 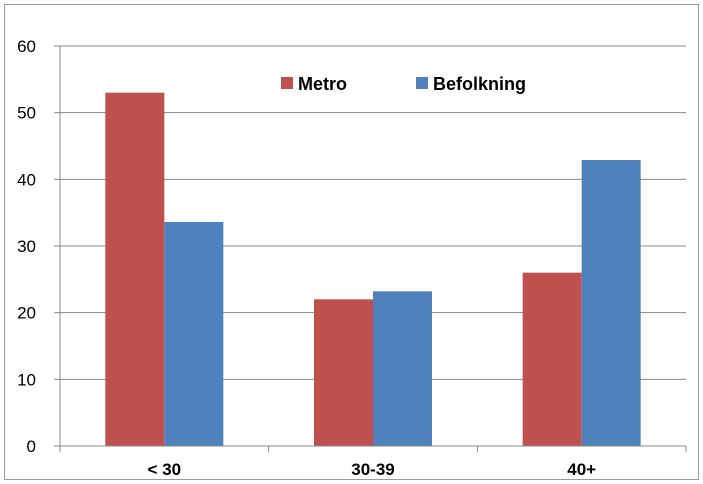 What do you see at coordinates (26, 113) in the screenshot?
I see `y-tick-label: 50` at bounding box center [26, 113].